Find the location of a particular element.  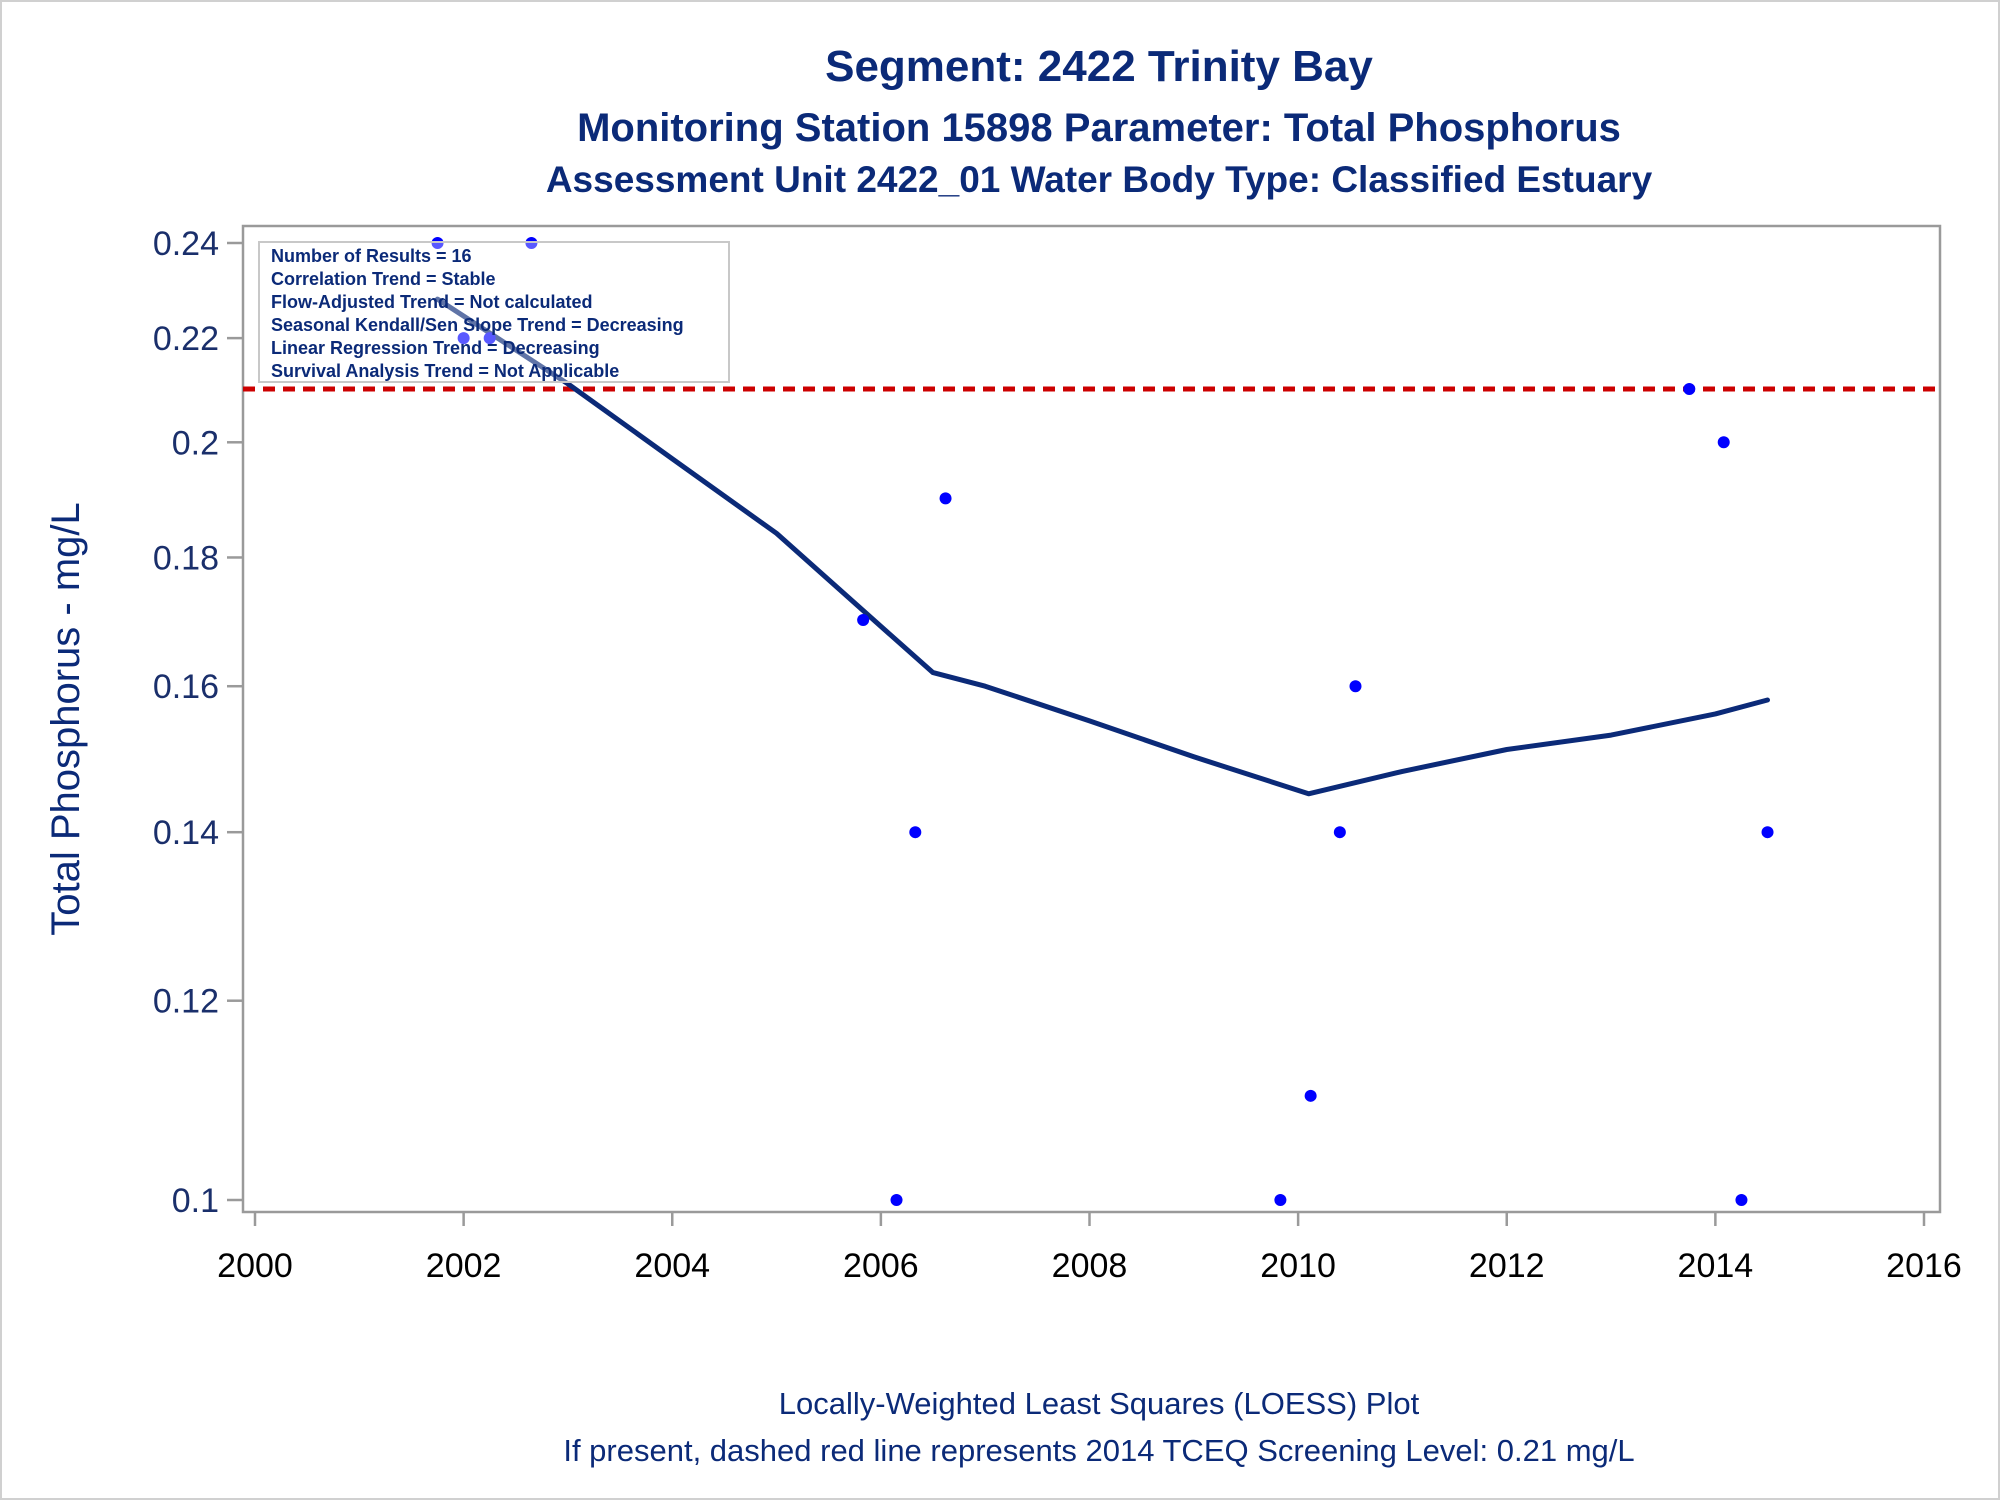

y-axis-label: Total Phosphorus - mg/L is located at coordinates (66, 719).